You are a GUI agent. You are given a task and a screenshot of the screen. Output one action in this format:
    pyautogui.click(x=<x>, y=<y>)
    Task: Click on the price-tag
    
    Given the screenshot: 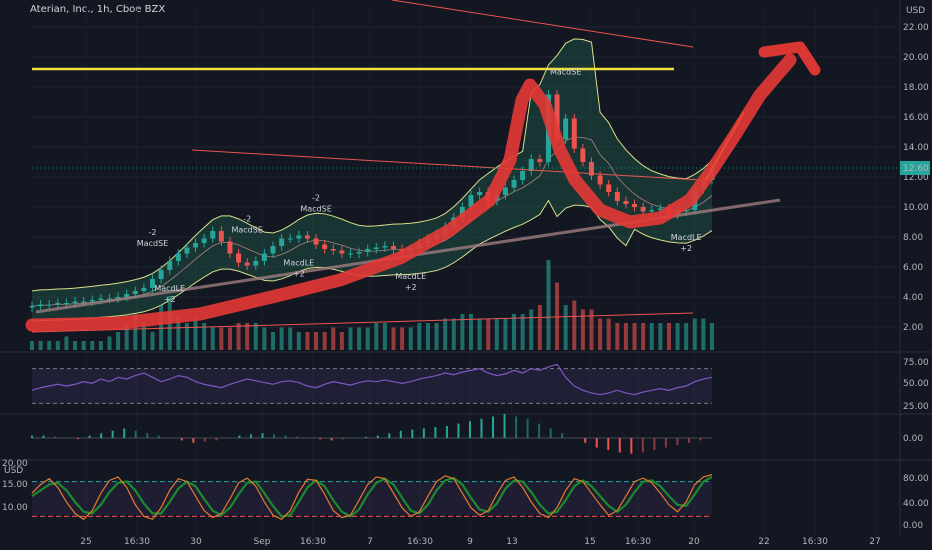 What is the action you would take?
    pyautogui.click(x=915, y=168)
    